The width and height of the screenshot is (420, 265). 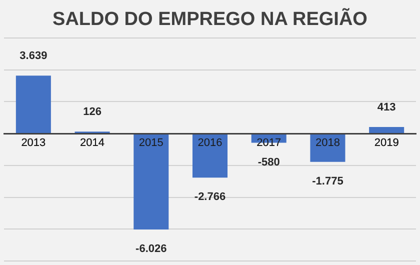 I want to click on x-tick-label: 2018, so click(x=327, y=143).